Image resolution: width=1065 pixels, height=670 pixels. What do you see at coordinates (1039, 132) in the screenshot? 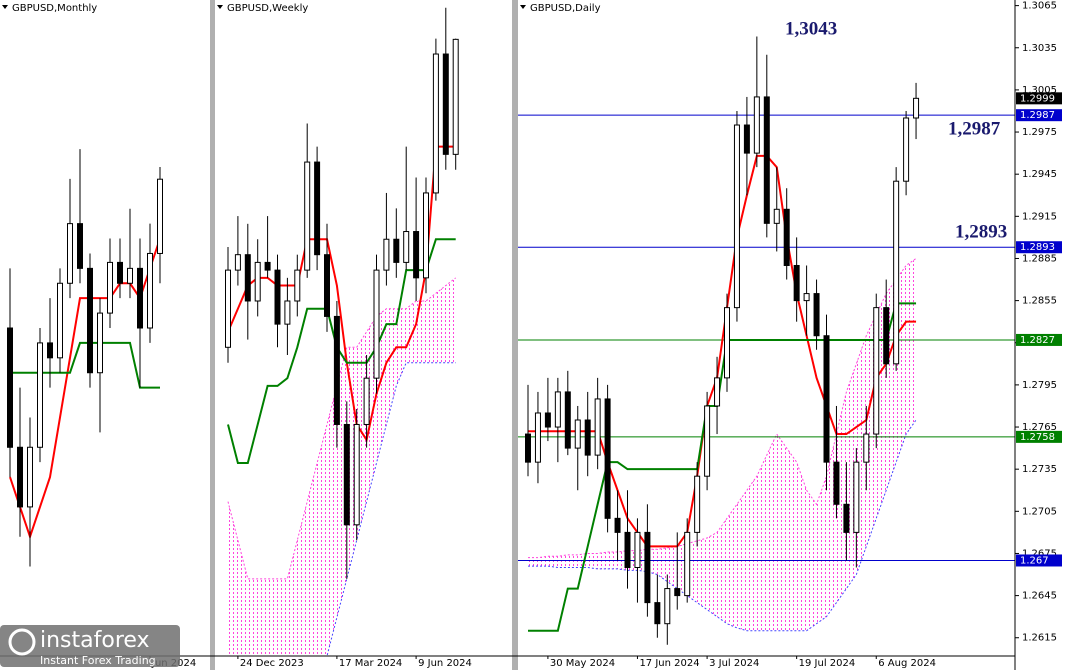
I see `y-tick-label: 1.2975` at bounding box center [1039, 132].